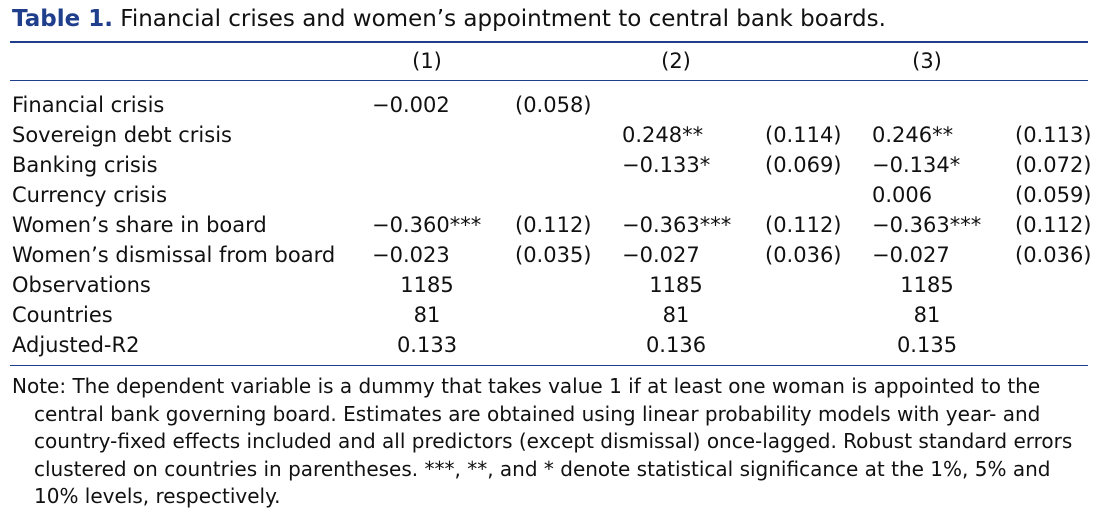  I want to click on stat-cell: 0.133, so click(427, 345).